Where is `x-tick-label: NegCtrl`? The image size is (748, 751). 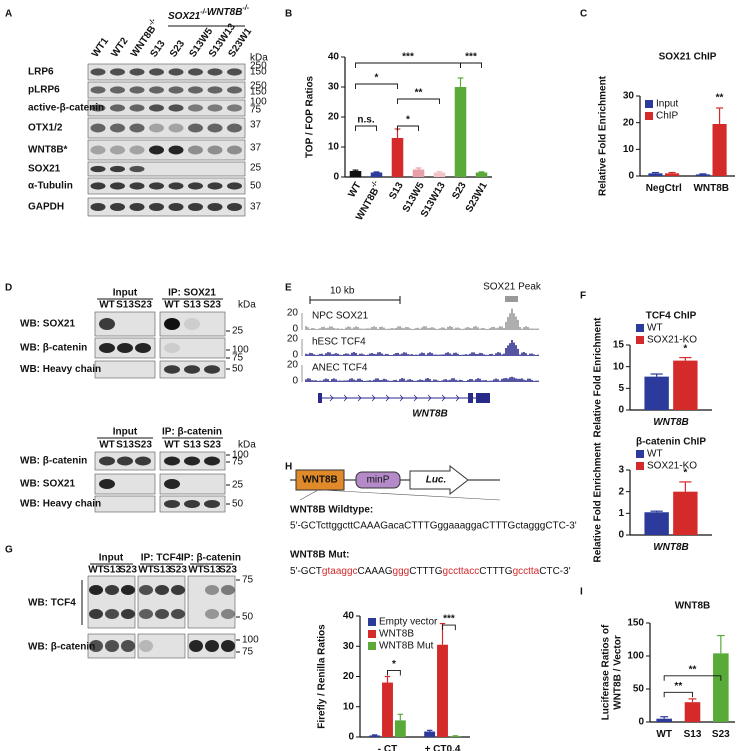
x-tick-label: NegCtrl is located at coordinates (664, 188).